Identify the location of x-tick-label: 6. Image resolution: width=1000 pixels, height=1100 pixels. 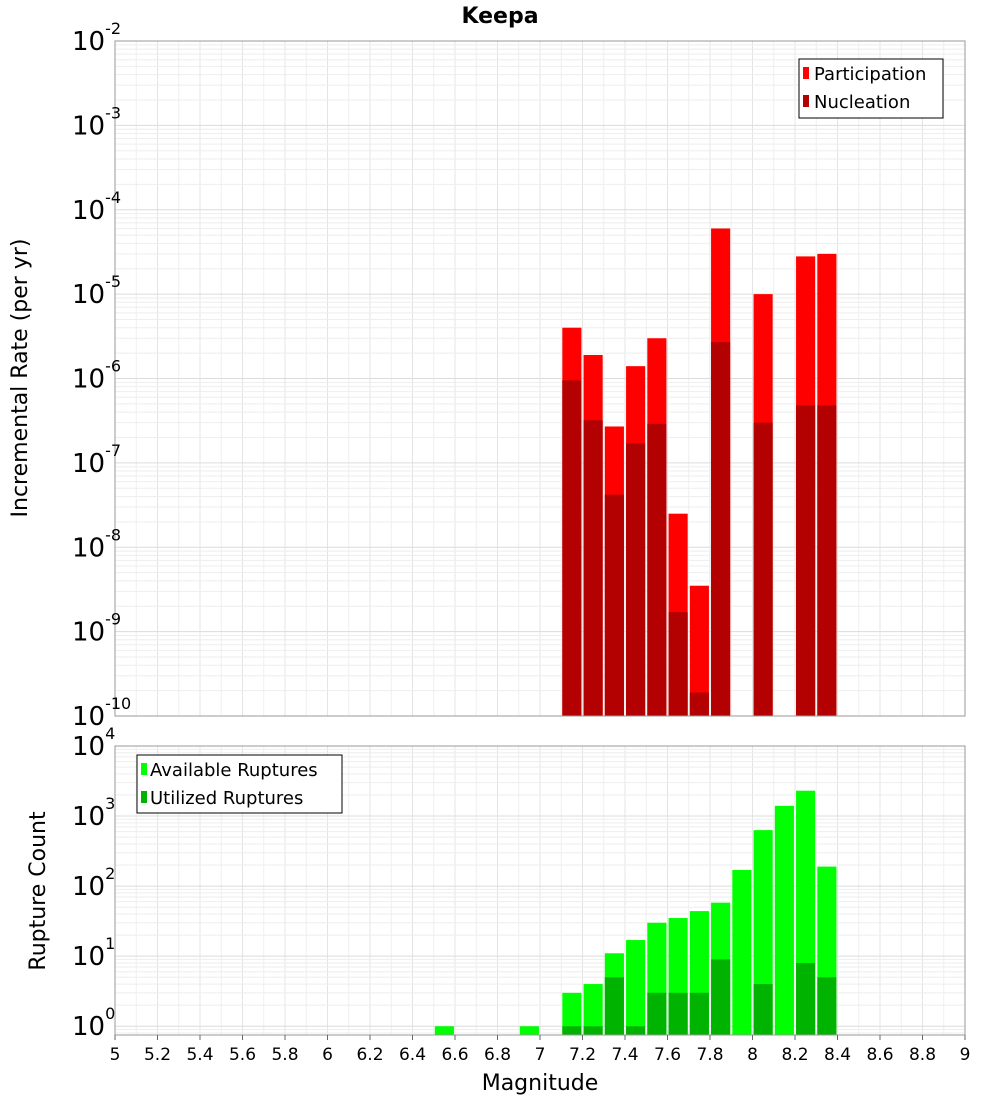
(327, 1055).